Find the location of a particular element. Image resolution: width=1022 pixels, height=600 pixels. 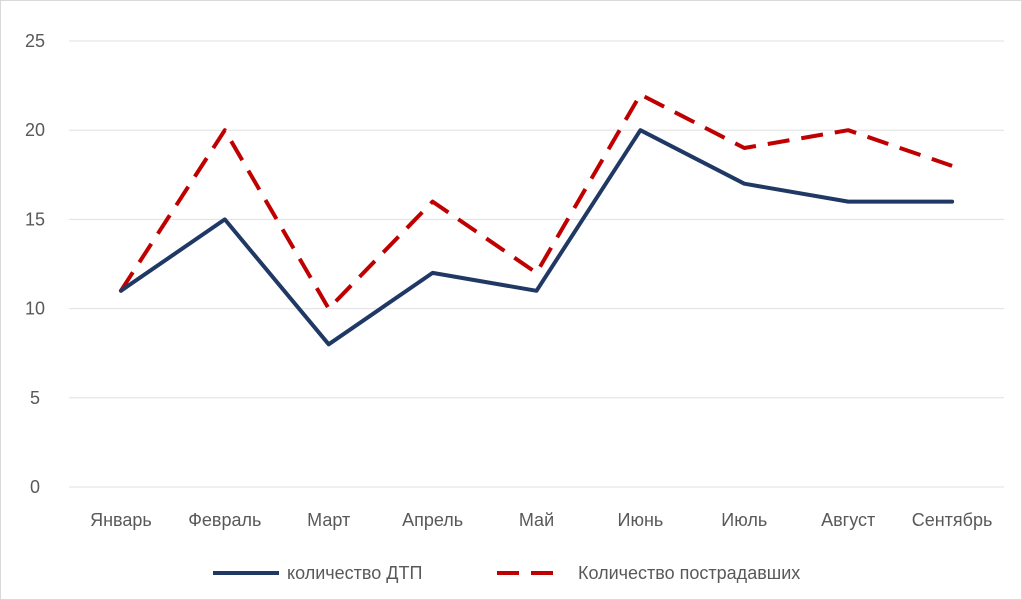

x-tick-label: Апрель is located at coordinates (432, 520).